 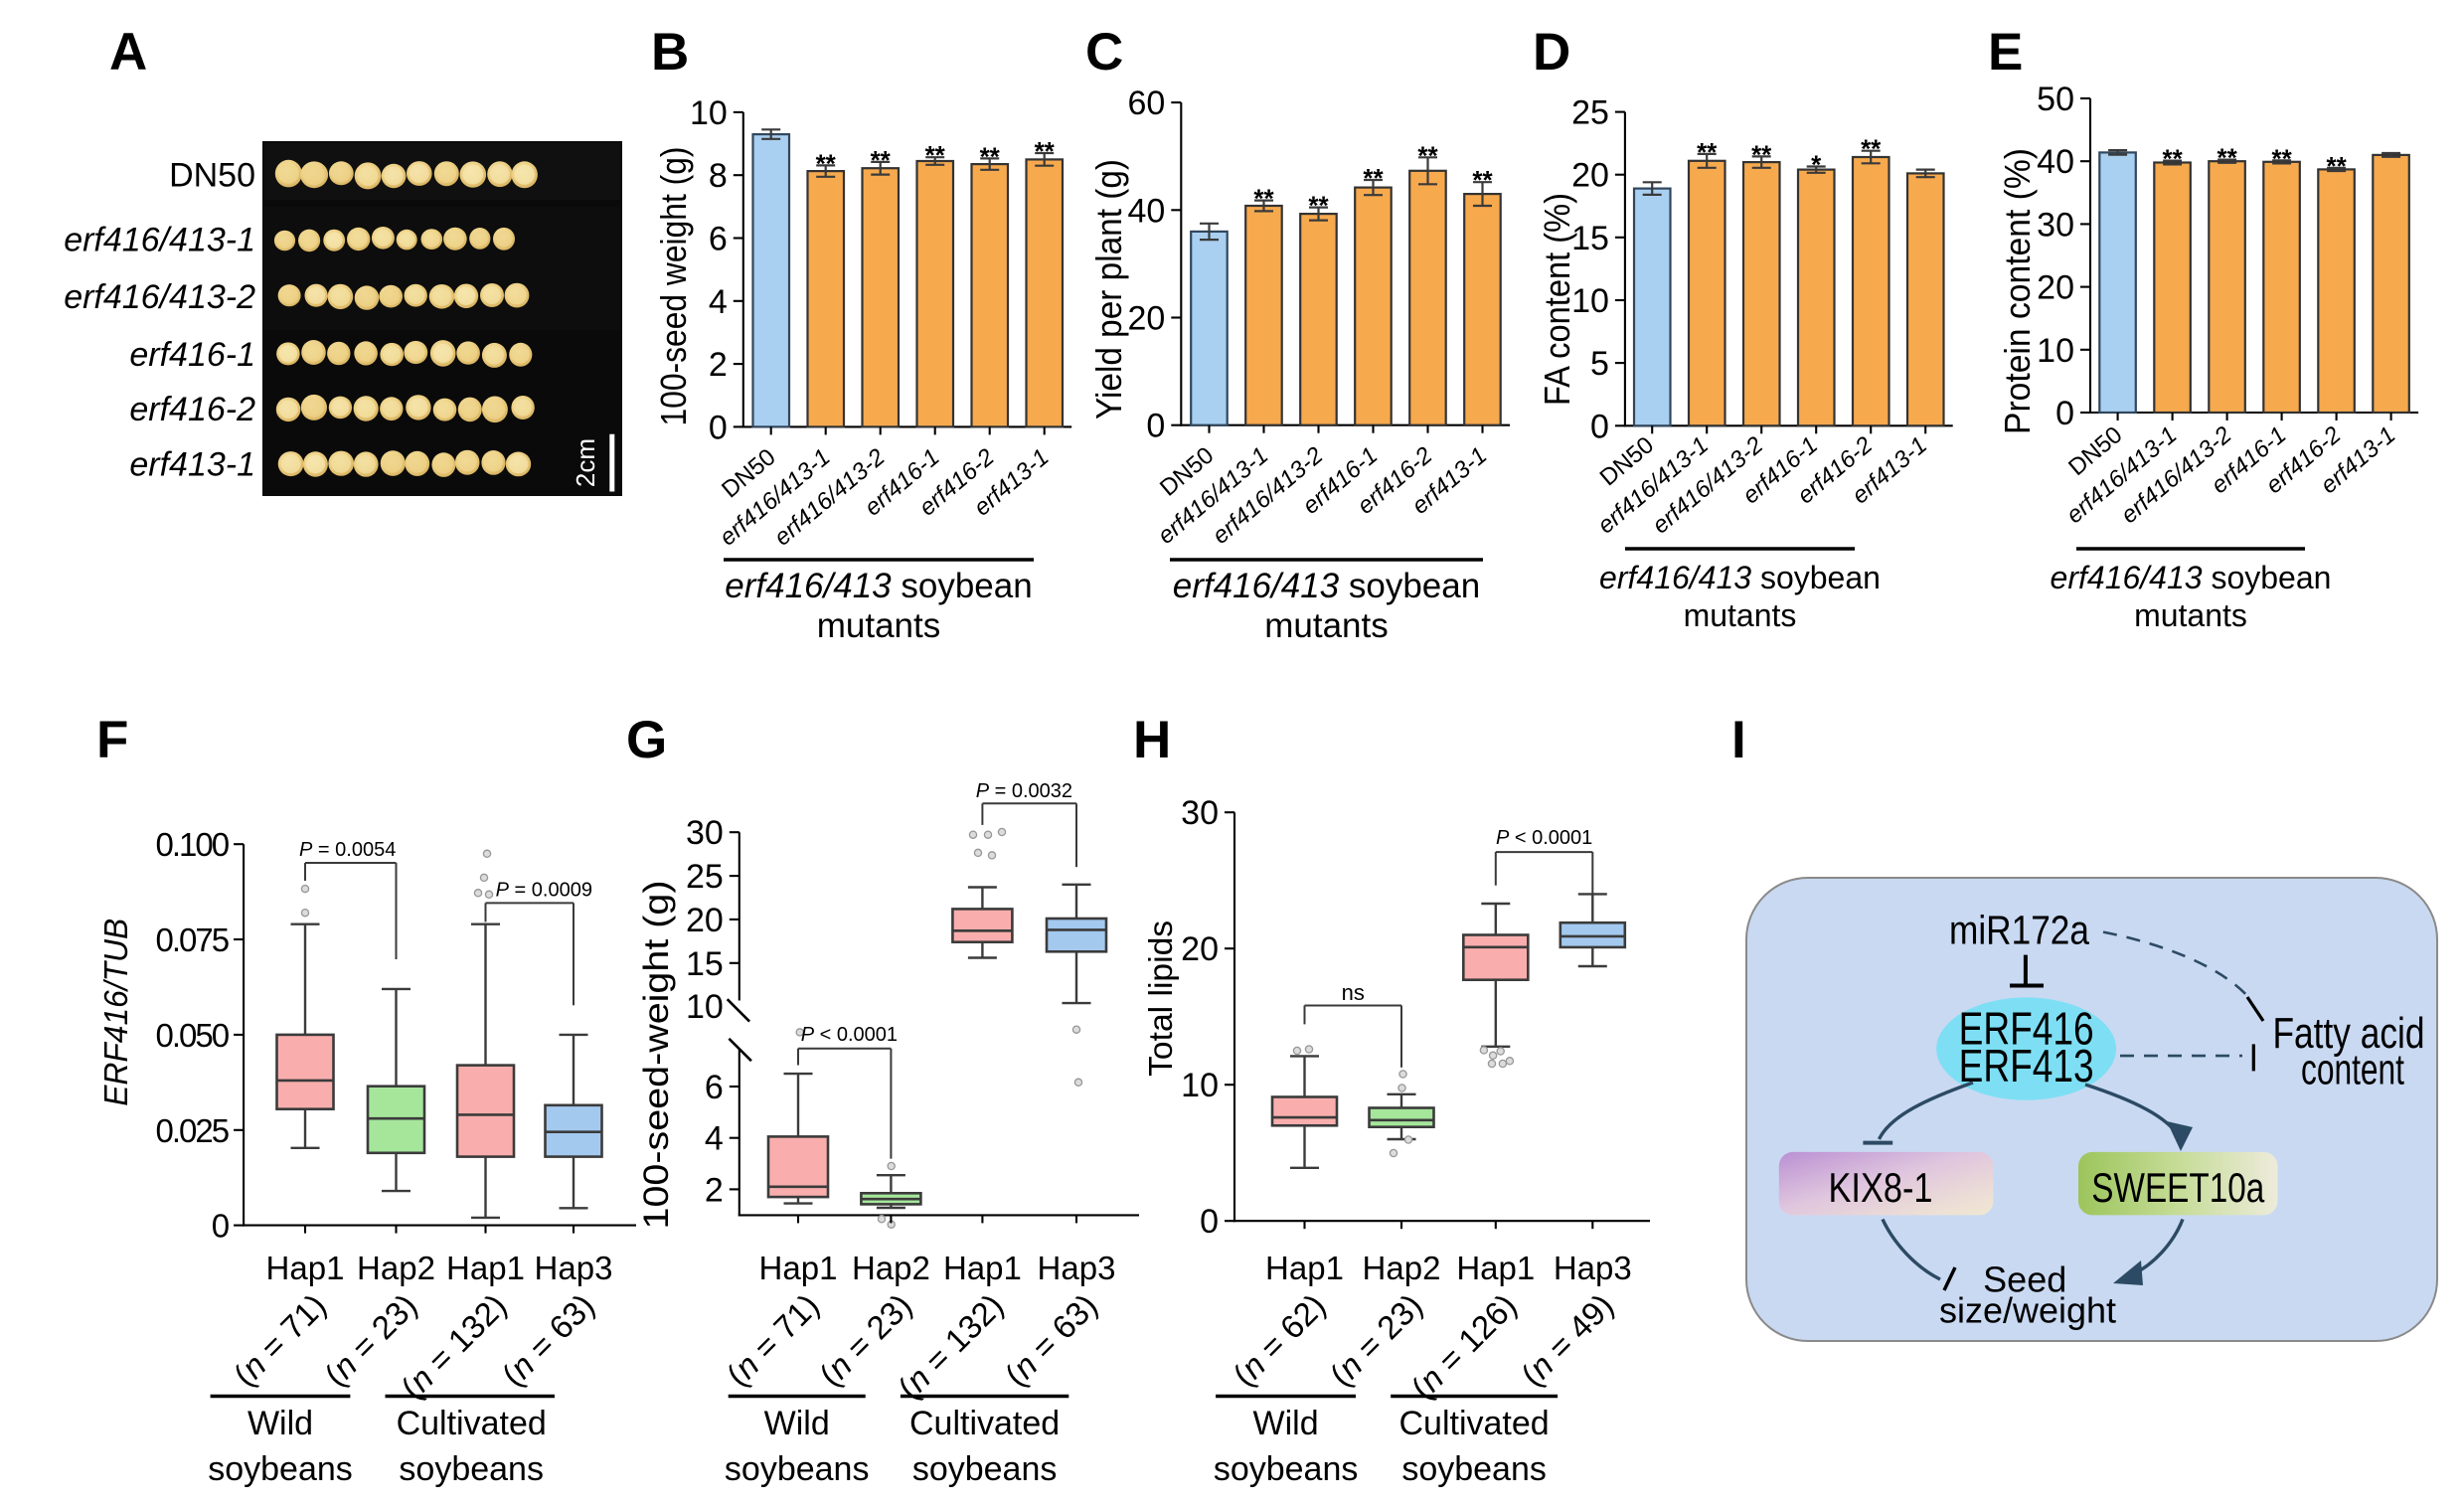 What do you see at coordinates (2028, 1310) in the screenshot?
I see `svg-text: size/weight` at bounding box center [2028, 1310].